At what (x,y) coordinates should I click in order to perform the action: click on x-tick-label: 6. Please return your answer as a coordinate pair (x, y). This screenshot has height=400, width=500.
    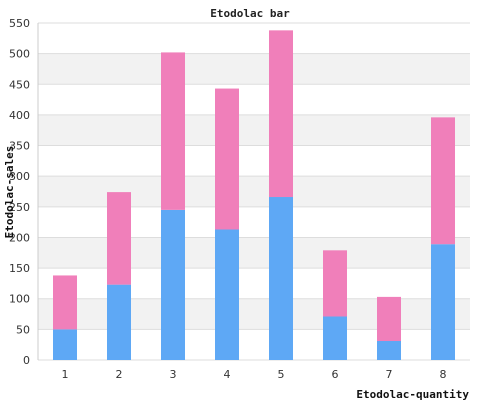
    Looking at the image, I should click on (335, 374).